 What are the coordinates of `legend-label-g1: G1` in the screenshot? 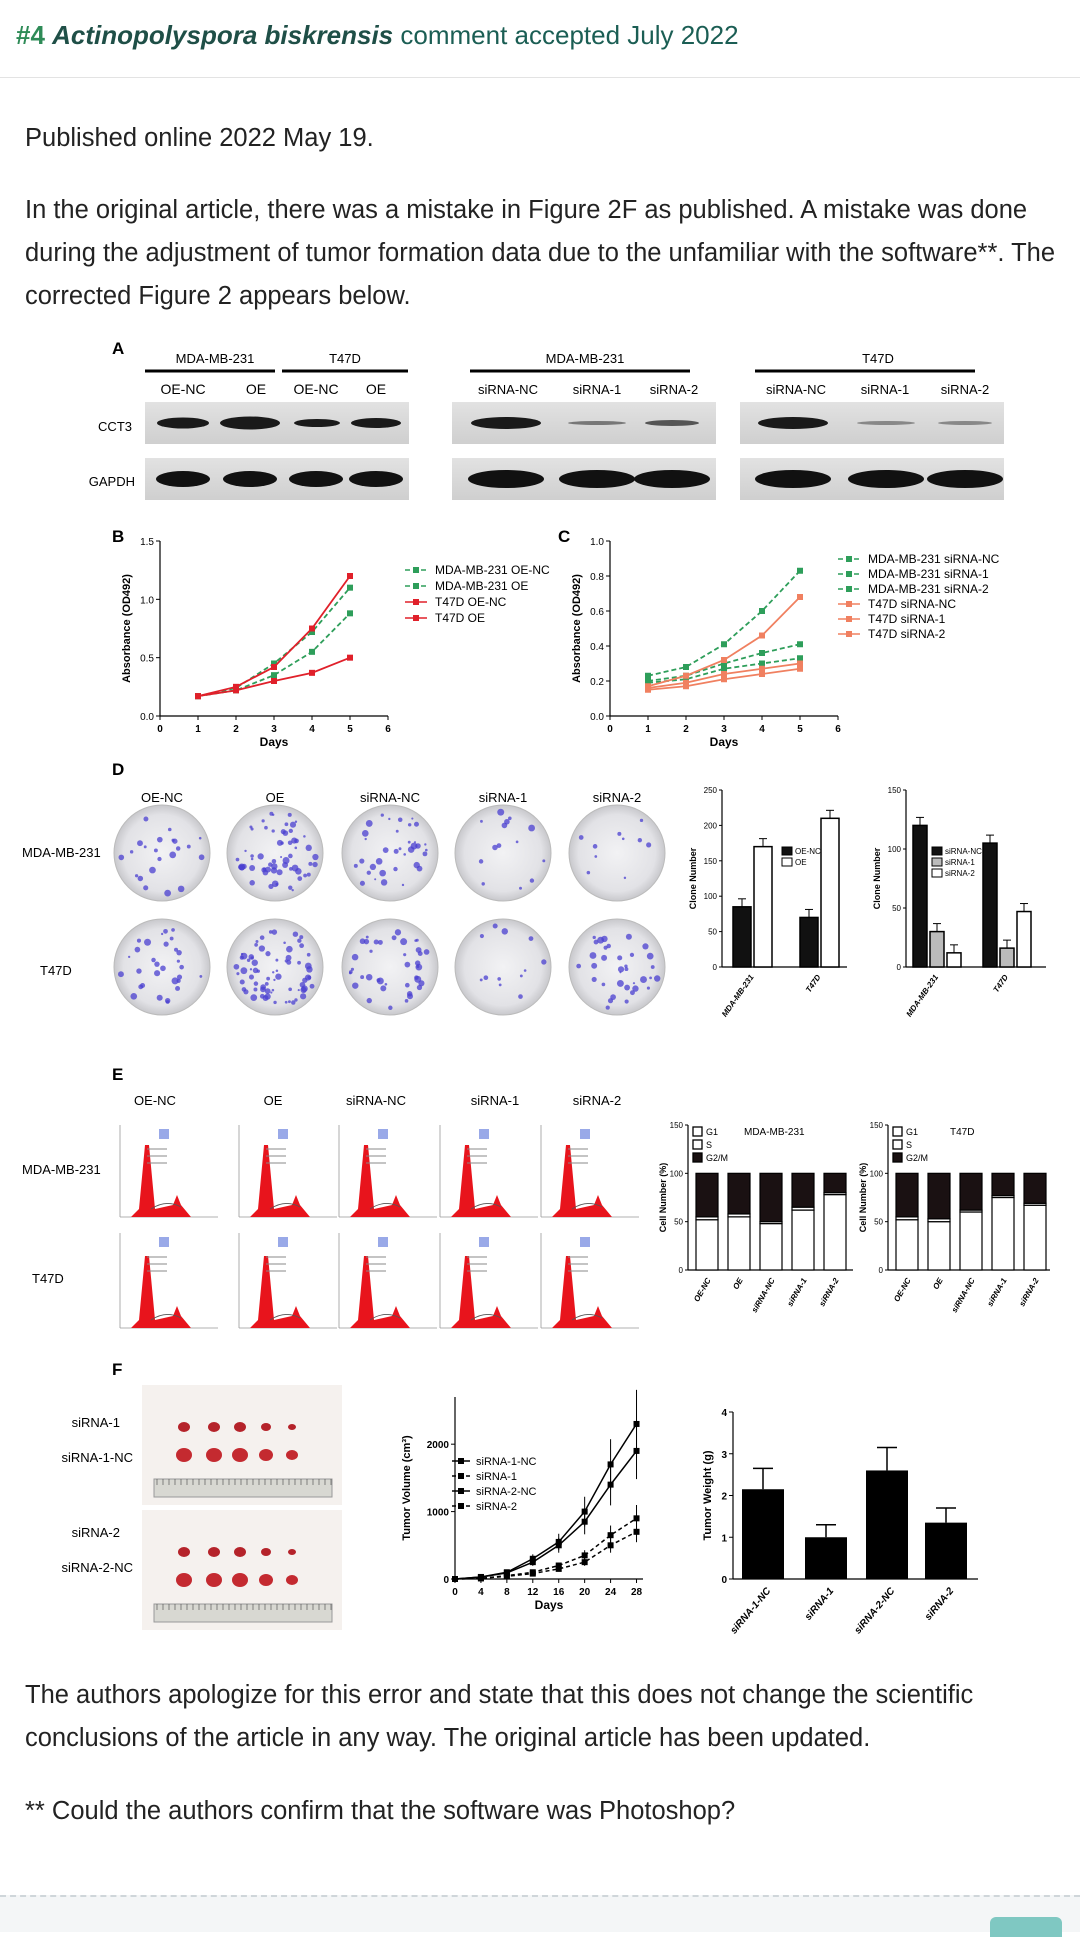 It's located at (912, 1132).